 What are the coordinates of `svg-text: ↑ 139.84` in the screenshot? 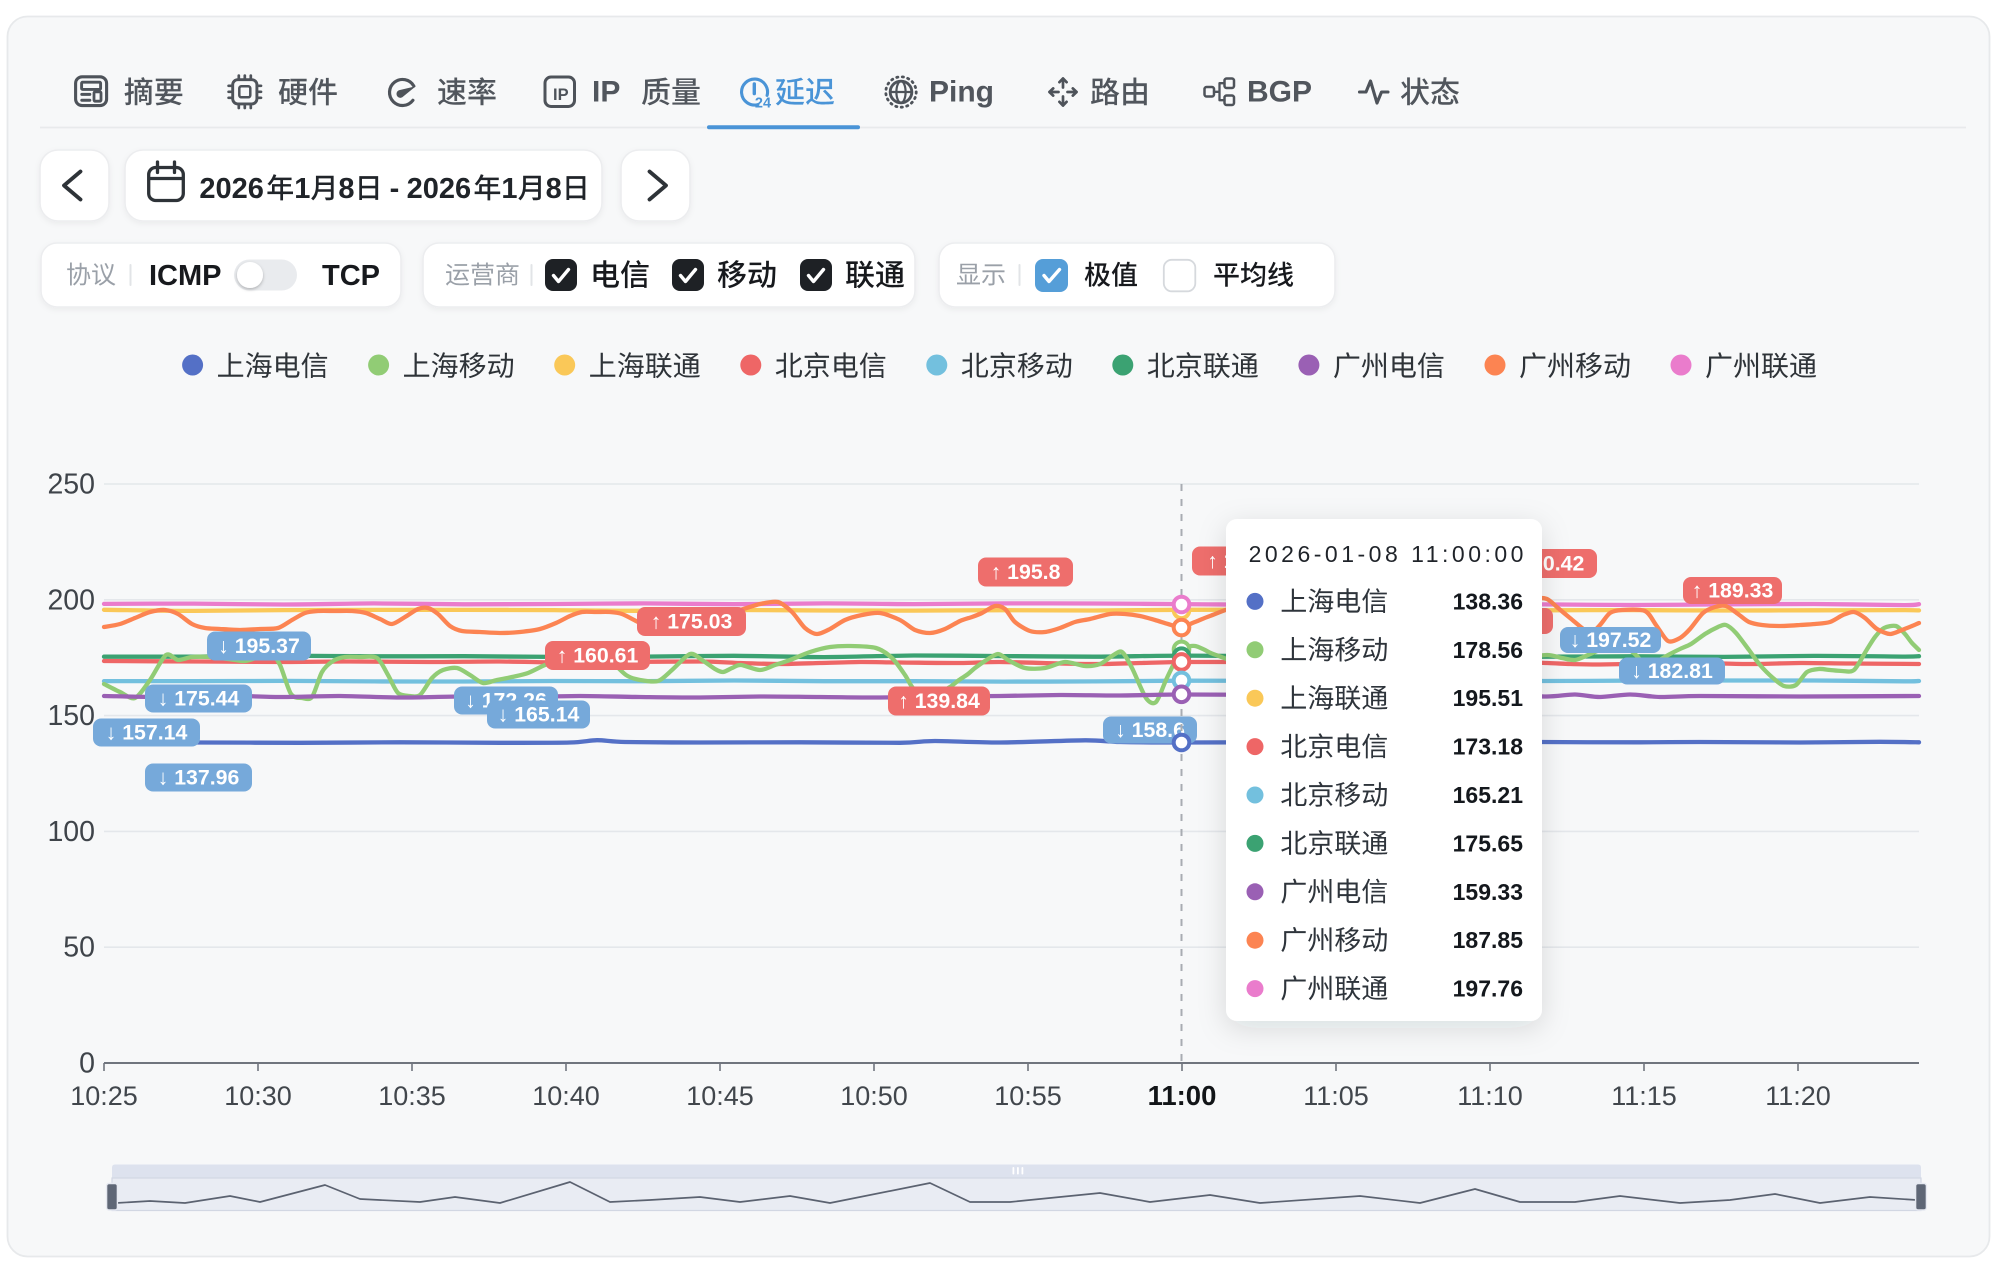 It's located at (939, 701).